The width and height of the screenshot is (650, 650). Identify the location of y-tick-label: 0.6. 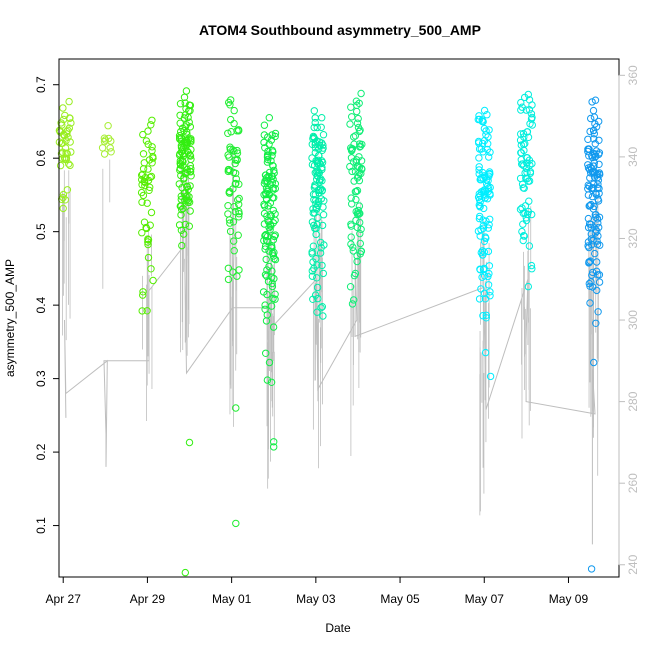
(41, 158).